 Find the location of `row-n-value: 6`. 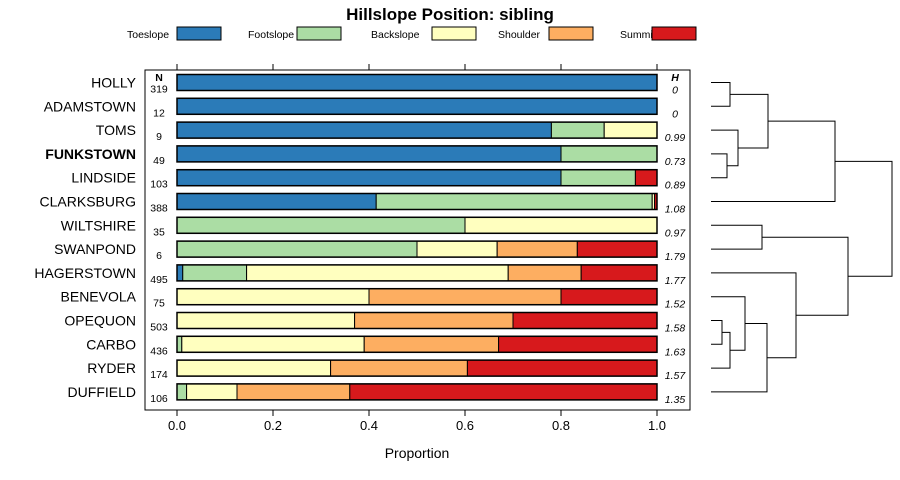

row-n-value: 6 is located at coordinates (159, 256).